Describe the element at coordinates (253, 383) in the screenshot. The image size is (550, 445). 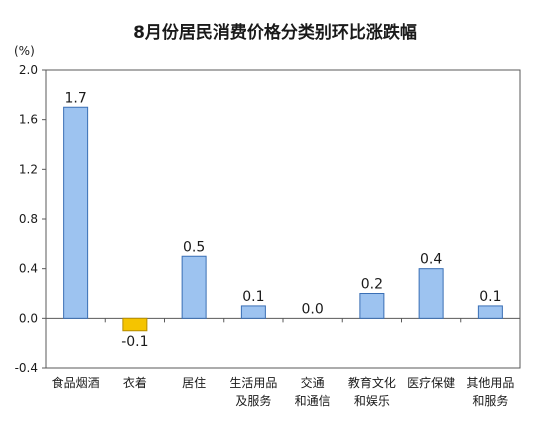
I see `x-category-label: 生活用品` at that location.